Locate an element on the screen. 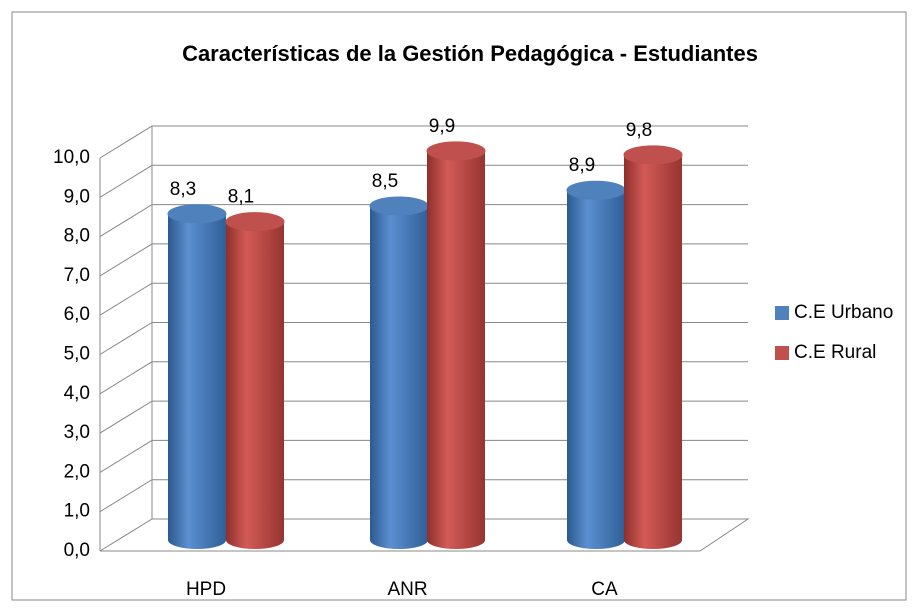 This screenshot has width=919, height=613. y-tick-label: 10,0 is located at coordinates (71, 157).